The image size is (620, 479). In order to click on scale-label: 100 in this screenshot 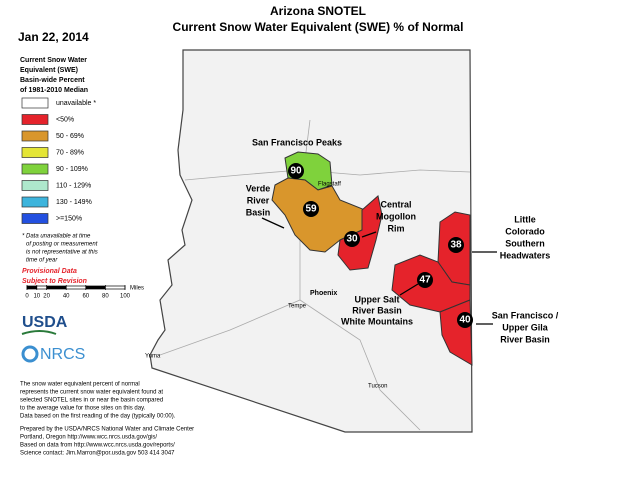, I will do `click(125, 297)`.